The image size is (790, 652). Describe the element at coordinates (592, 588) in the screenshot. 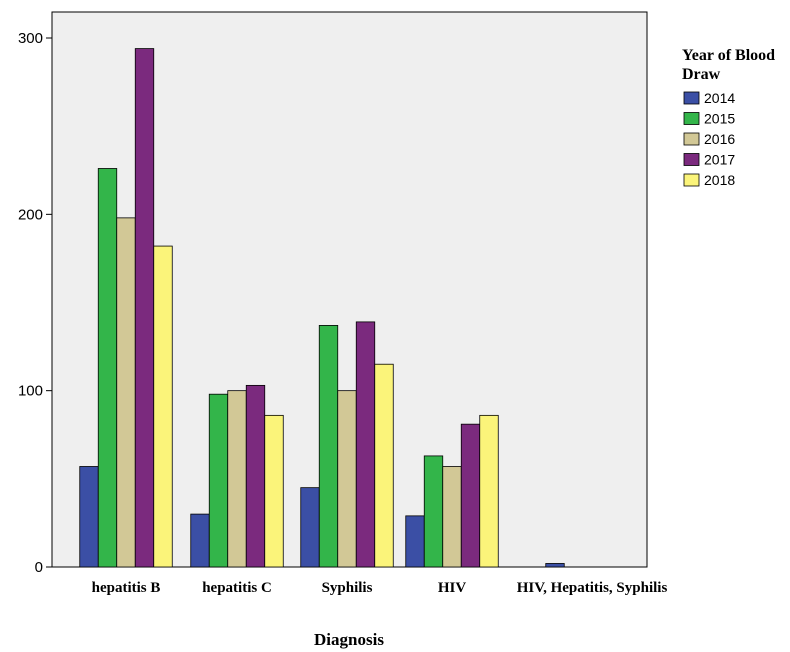

I see `x-category-label: HIV, Hepatitis, Syphilis` at that location.